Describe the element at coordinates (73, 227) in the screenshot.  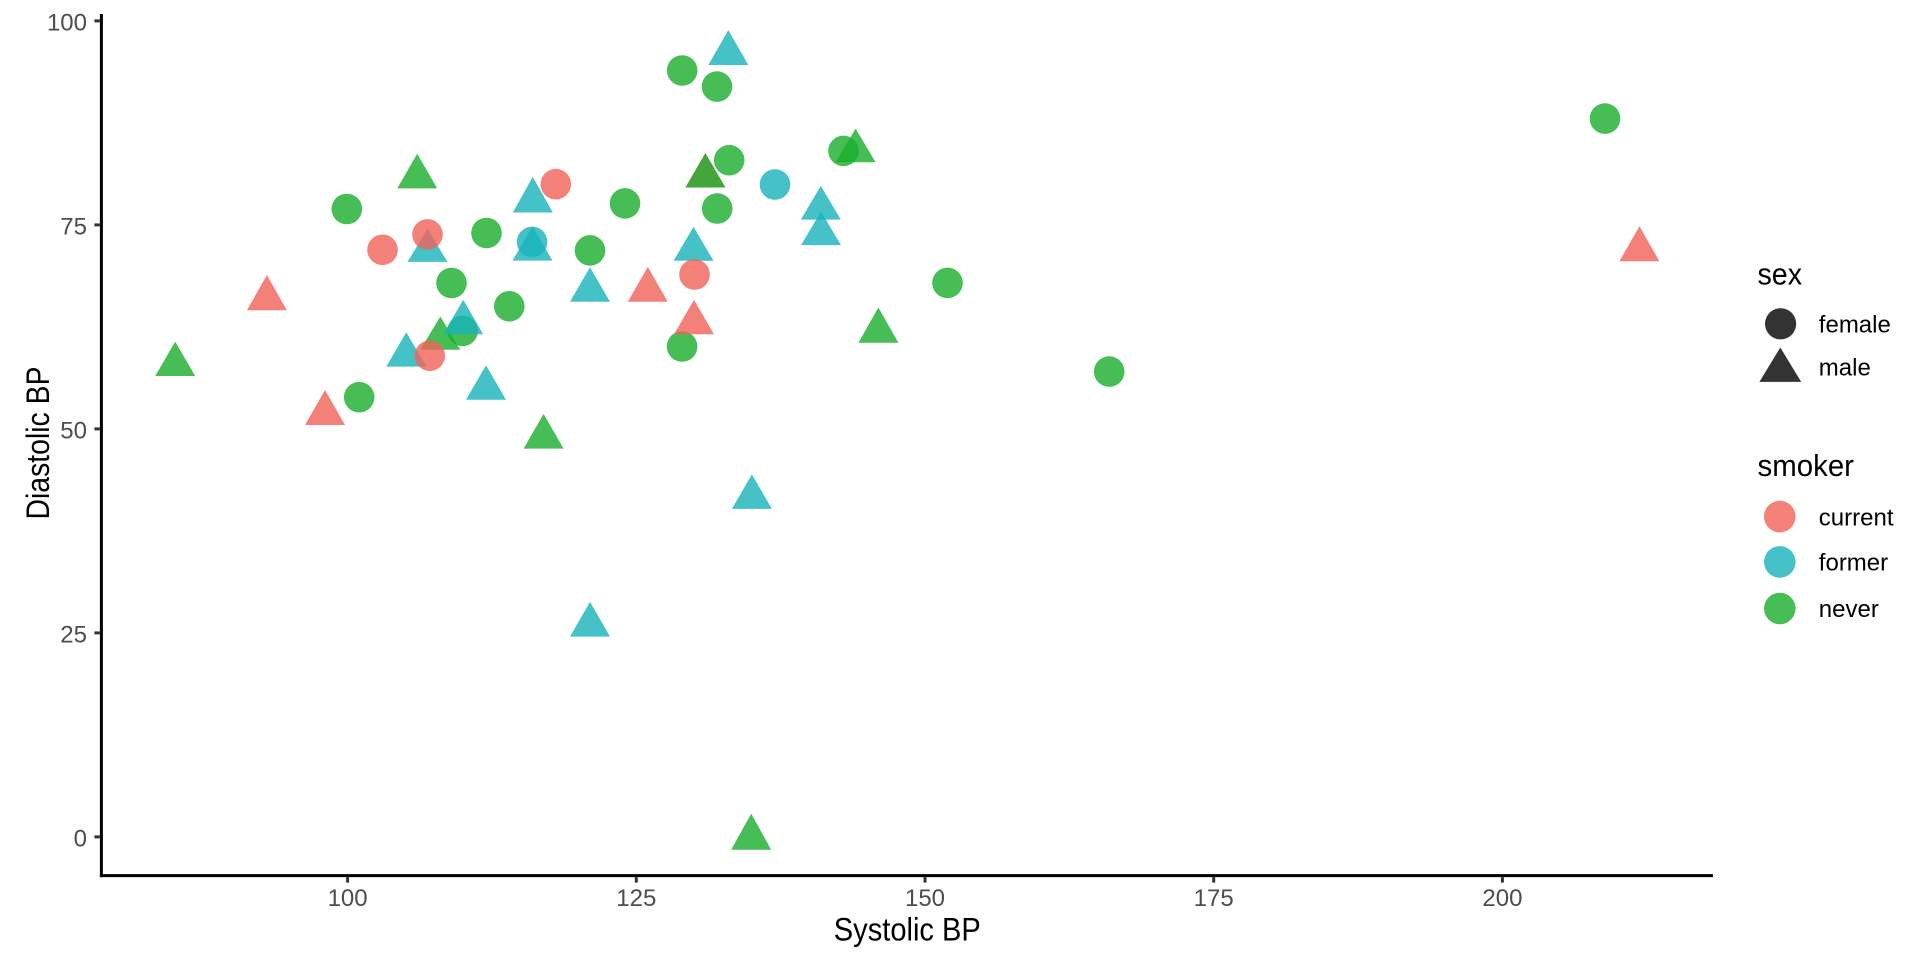
I see `svg-text: 75` at that location.